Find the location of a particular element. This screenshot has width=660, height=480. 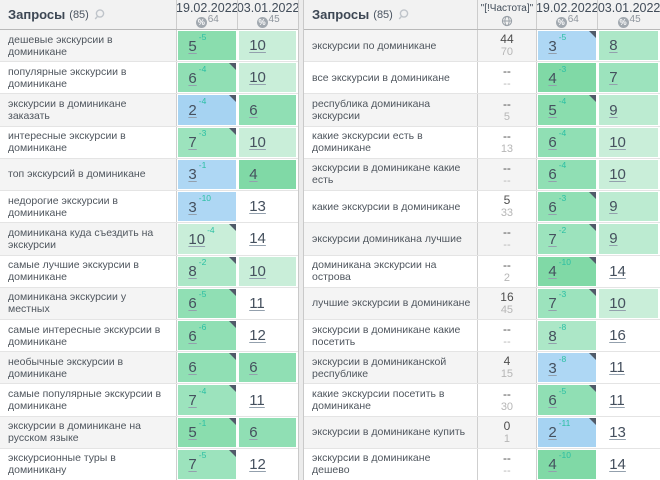

frequency-column-header: "[!Частота]" is located at coordinates (508, 14).